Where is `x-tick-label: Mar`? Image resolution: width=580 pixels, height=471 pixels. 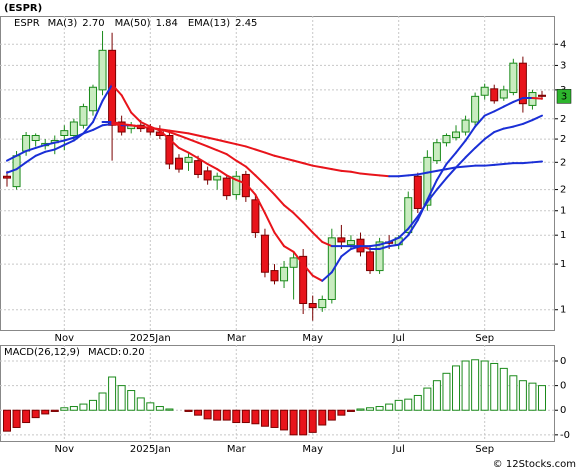 x-tick-label: Mar is located at coordinates (237, 338).